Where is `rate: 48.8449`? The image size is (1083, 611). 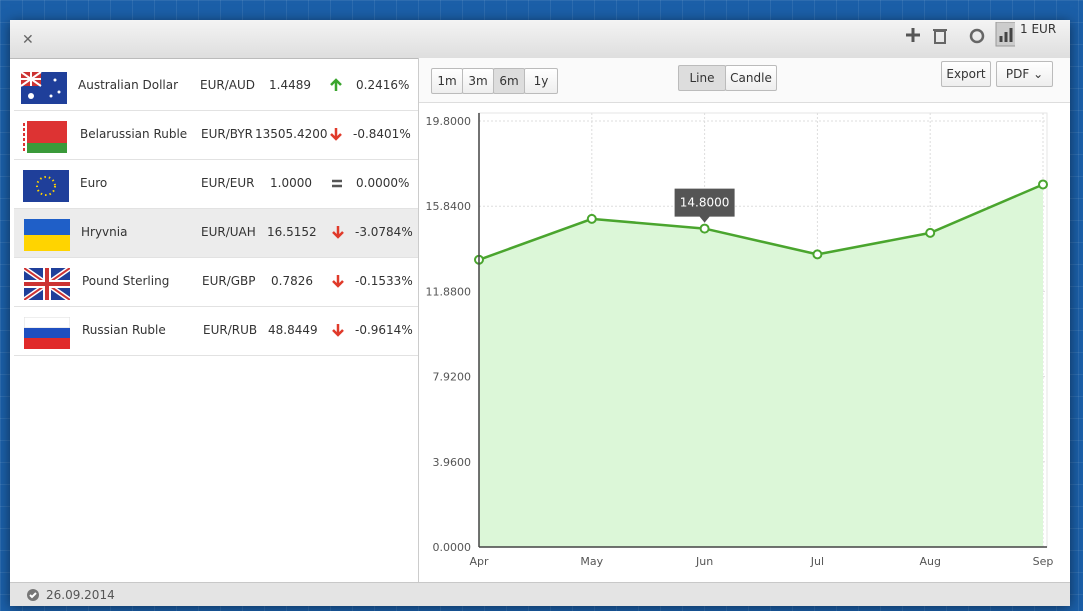
rate: 48.8449 is located at coordinates (293, 330).